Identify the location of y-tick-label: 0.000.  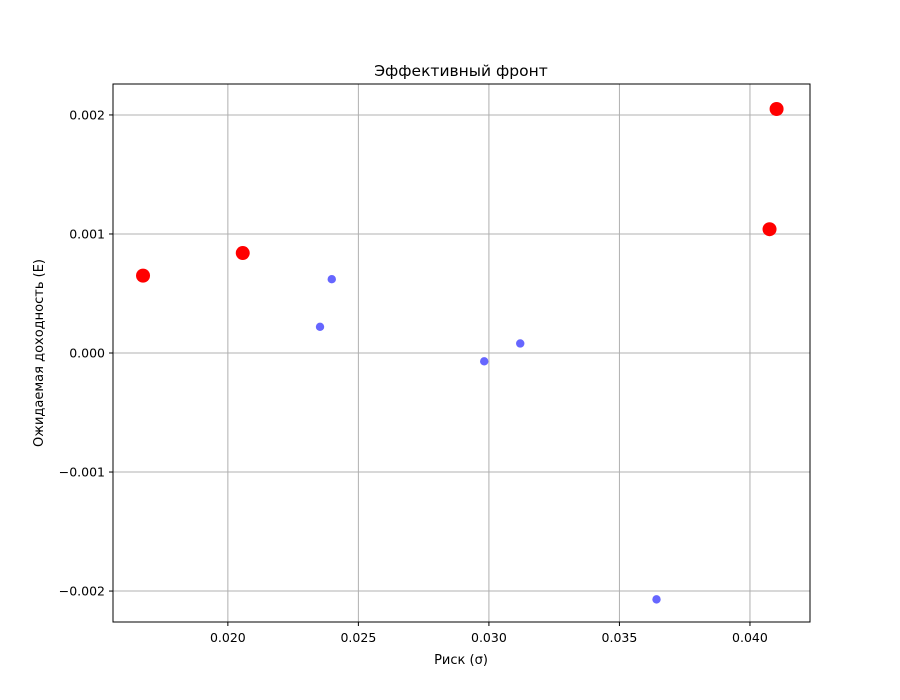
(87, 353).